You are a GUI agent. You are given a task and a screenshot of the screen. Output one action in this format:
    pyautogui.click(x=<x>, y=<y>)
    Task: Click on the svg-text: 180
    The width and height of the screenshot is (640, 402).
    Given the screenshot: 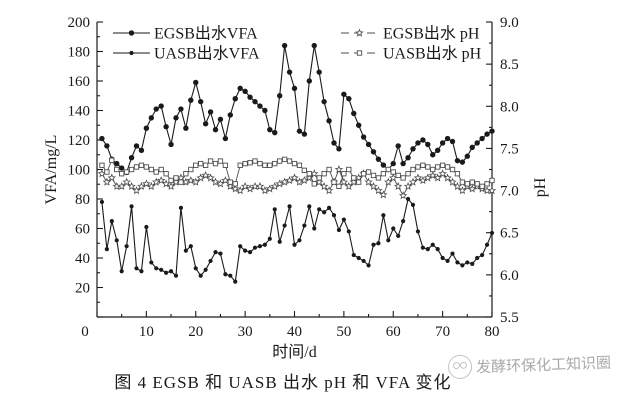 What is the action you would take?
    pyautogui.click(x=79, y=53)
    